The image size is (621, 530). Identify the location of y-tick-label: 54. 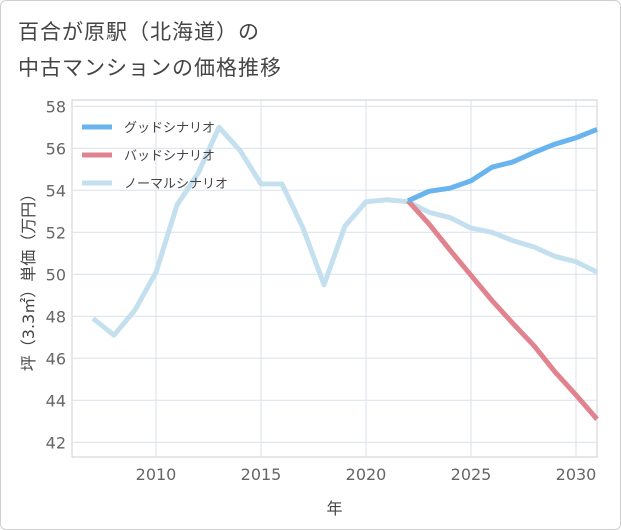
(56, 190).